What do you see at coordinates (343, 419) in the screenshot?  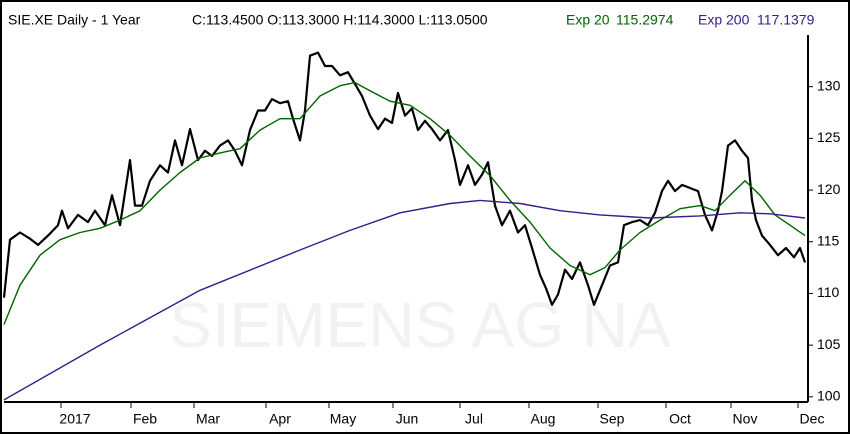 I see `x-tick-label: May` at bounding box center [343, 419].